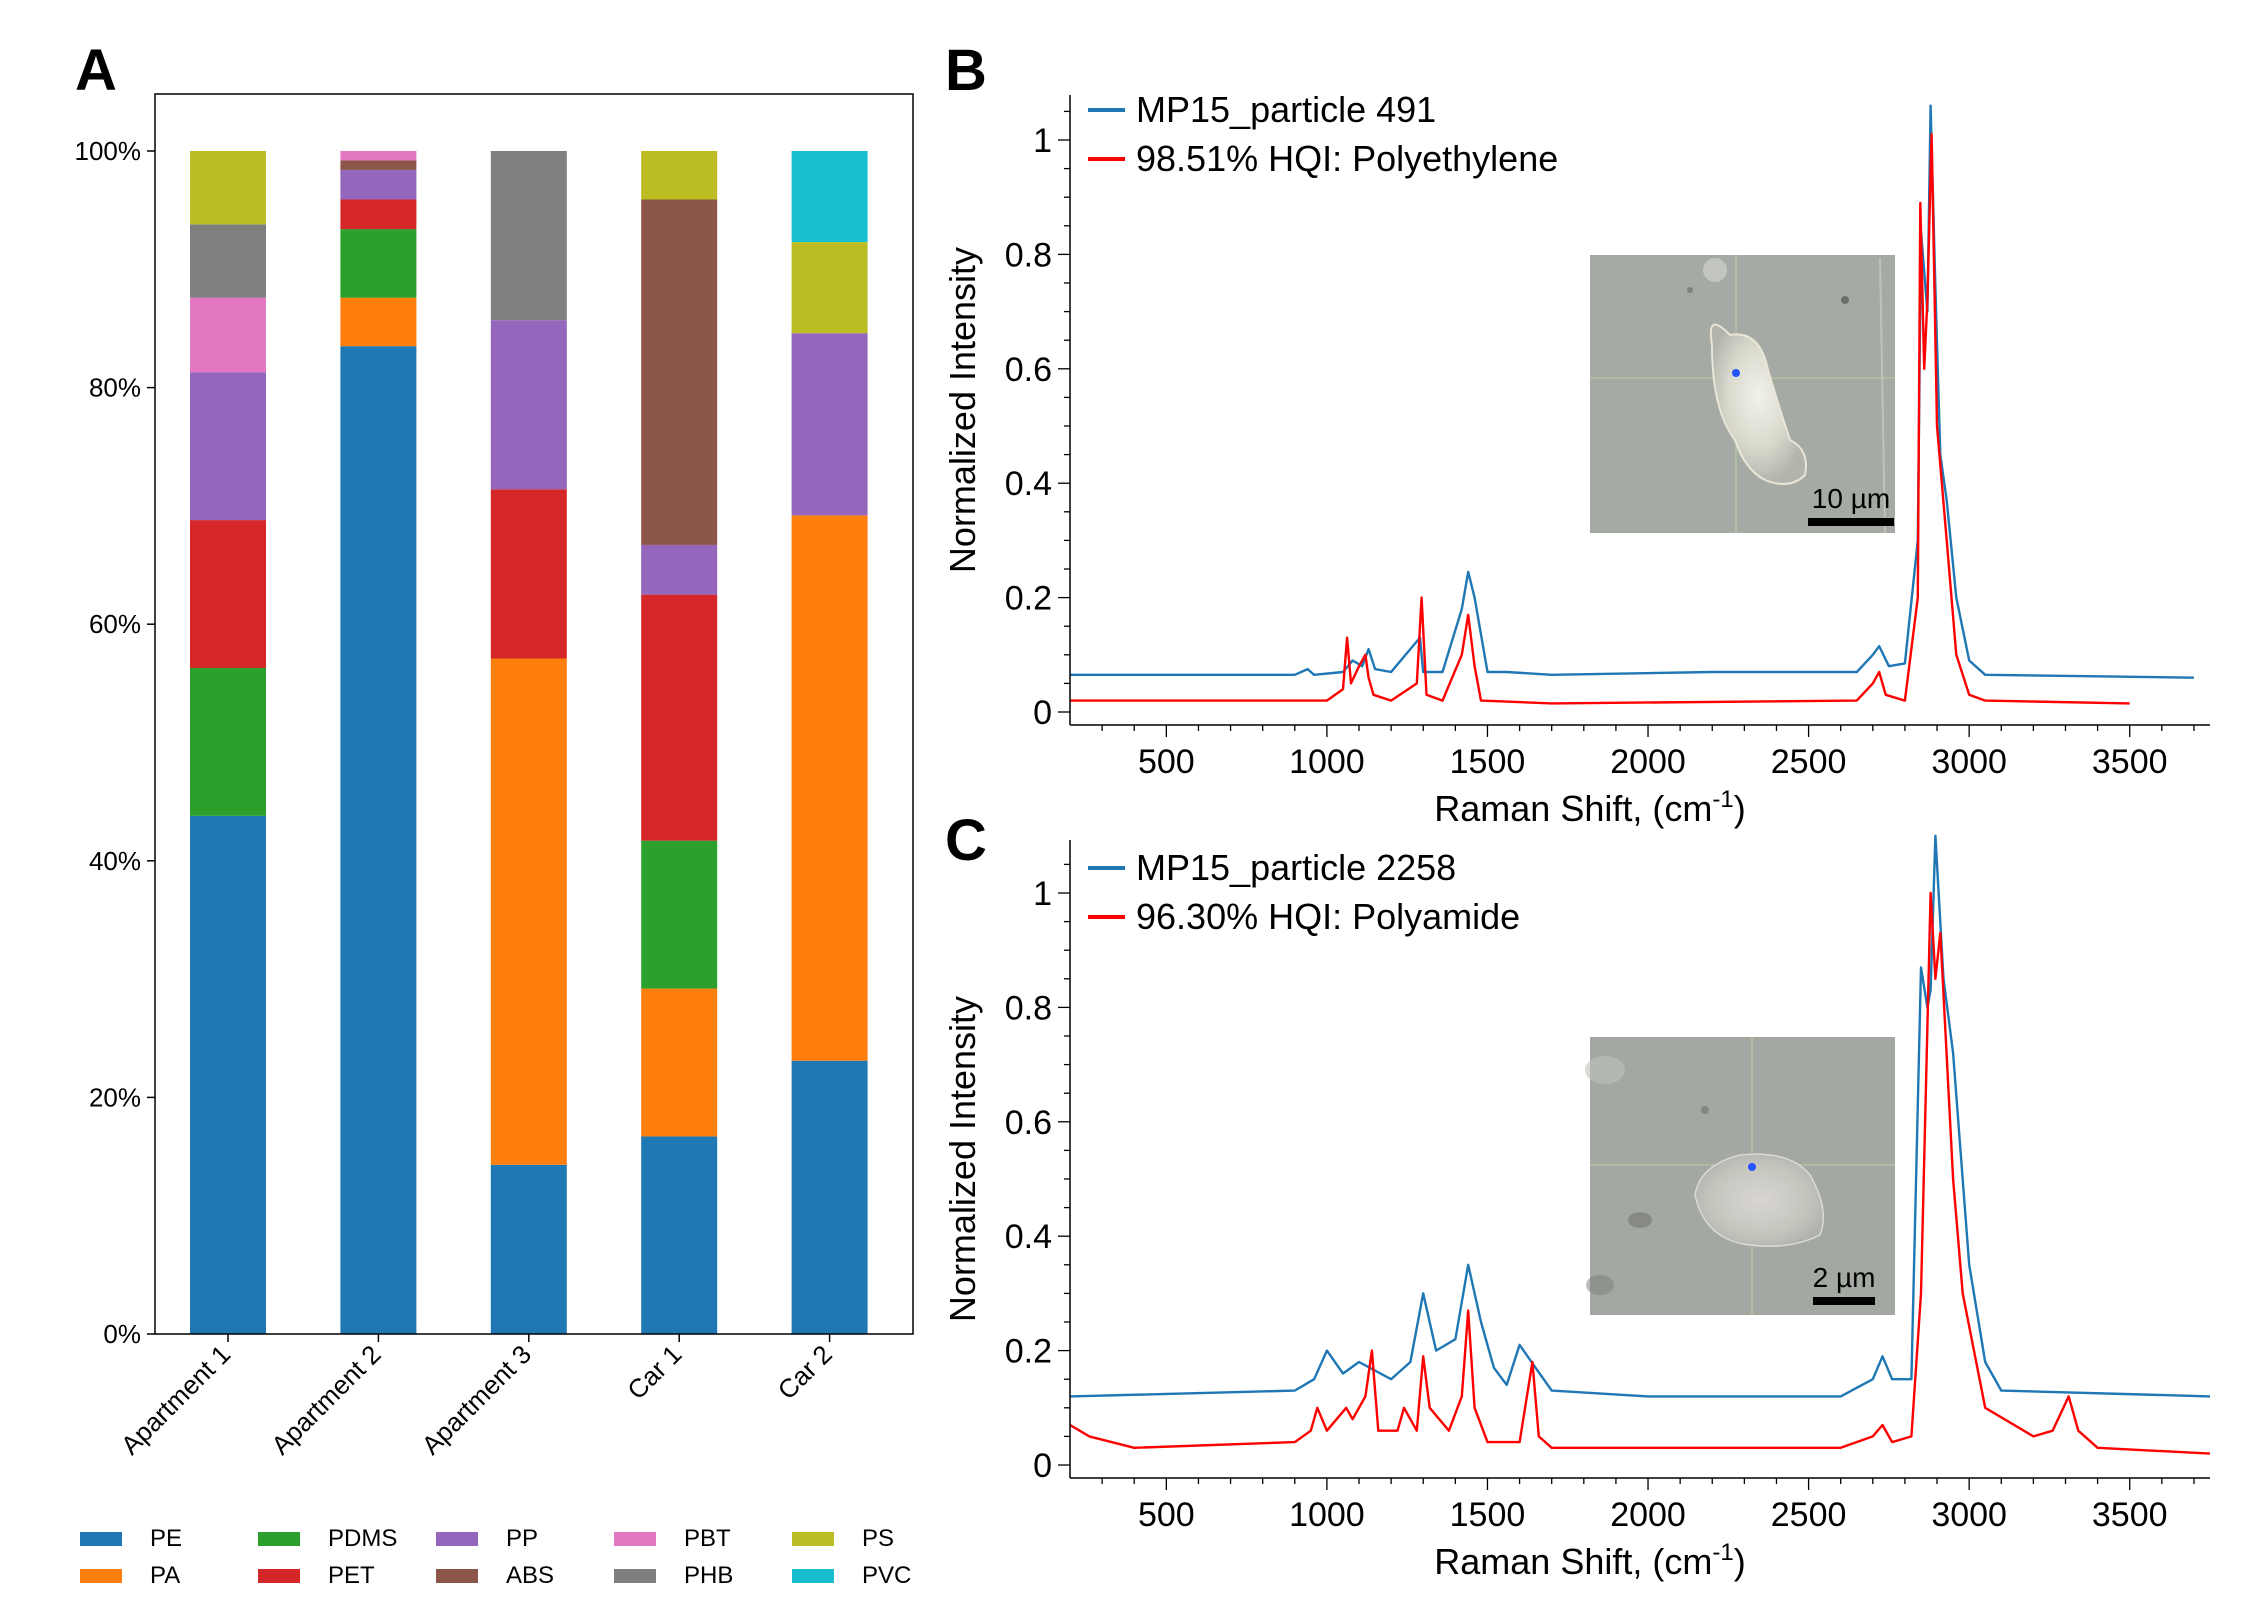 The width and height of the screenshot is (2257, 1618). Describe the element at coordinates (1740, 1176) in the screenshot. I see `micrograph-inset-c: 2 µm` at that location.